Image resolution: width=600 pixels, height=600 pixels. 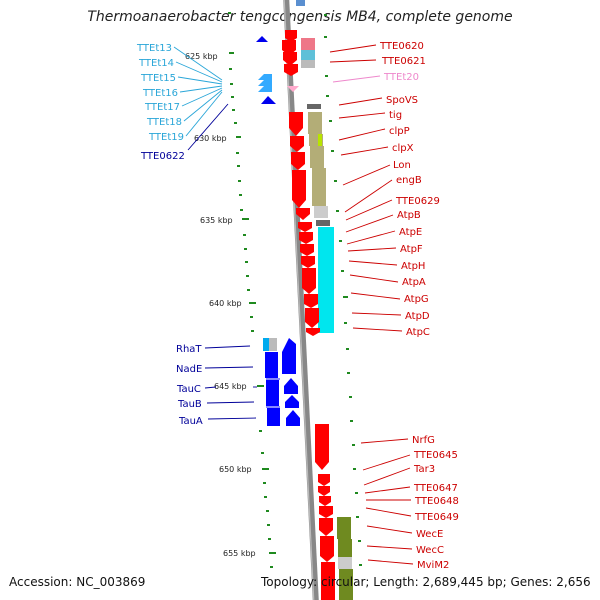 I want to click on gene-label-nade: NadE, so click(x=189, y=369).